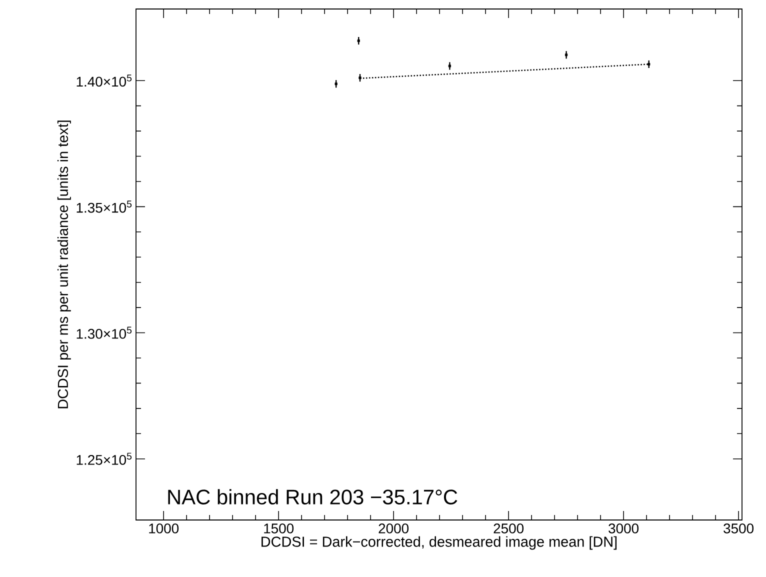 The height and width of the screenshot is (577, 766). What do you see at coordinates (739, 529) in the screenshot?
I see `x-tick-label: 3500` at bounding box center [739, 529].